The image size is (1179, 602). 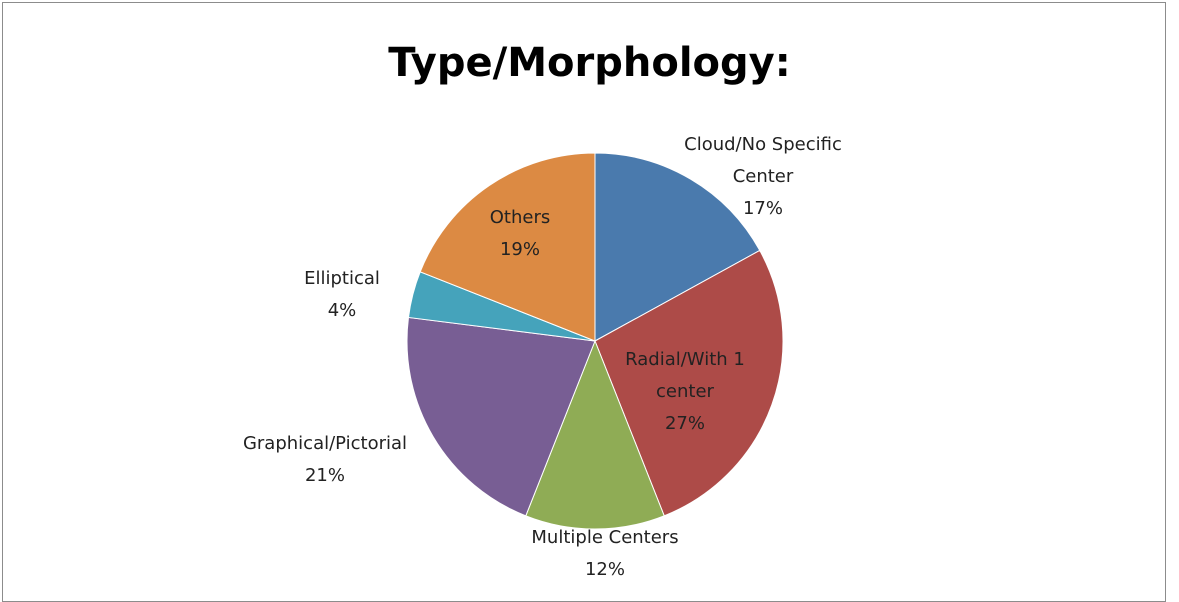 What do you see at coordinates (684, 423) in the screenshot?
I see `value-label: 27%` at bounding box center [684, 423].